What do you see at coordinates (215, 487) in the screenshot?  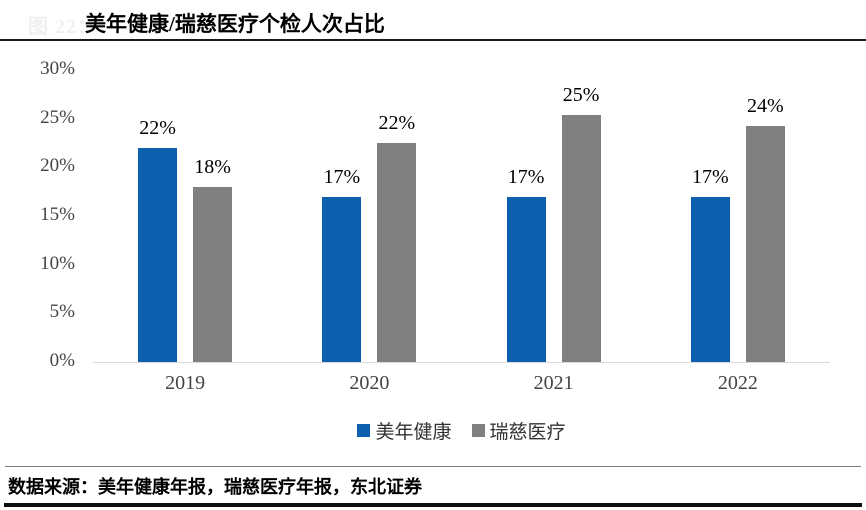 I see `data-source-note: 数据来源：美年健康年报，瑞慈医疗年报，东北证券` at bounding box center [215, 487].